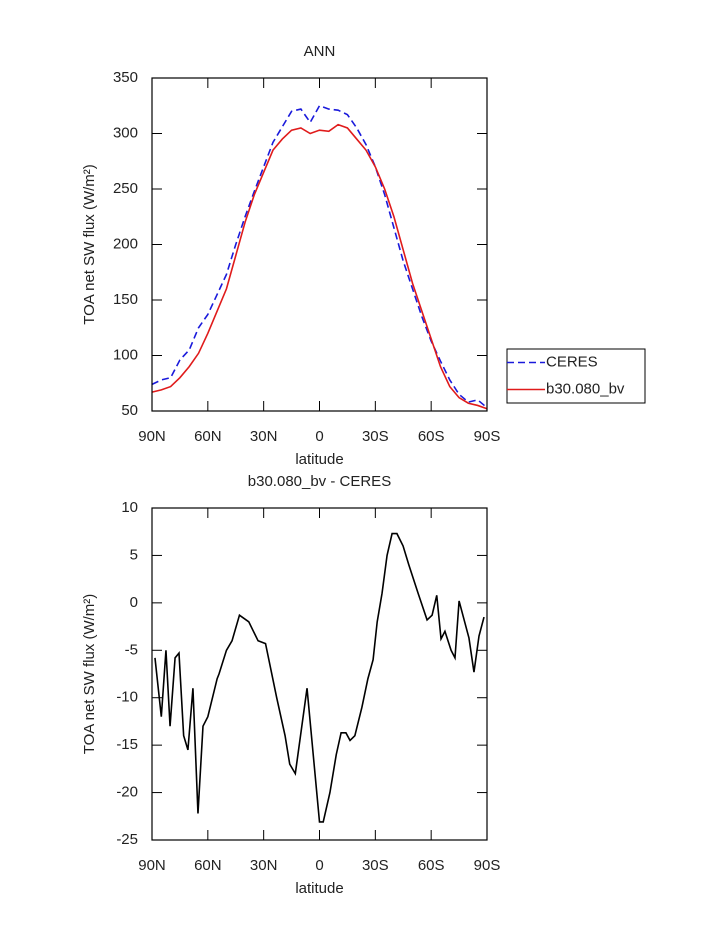  Describe the element at coordinates (127, 697) in the screenshot. I see `y-tick-label: -10` at that location.